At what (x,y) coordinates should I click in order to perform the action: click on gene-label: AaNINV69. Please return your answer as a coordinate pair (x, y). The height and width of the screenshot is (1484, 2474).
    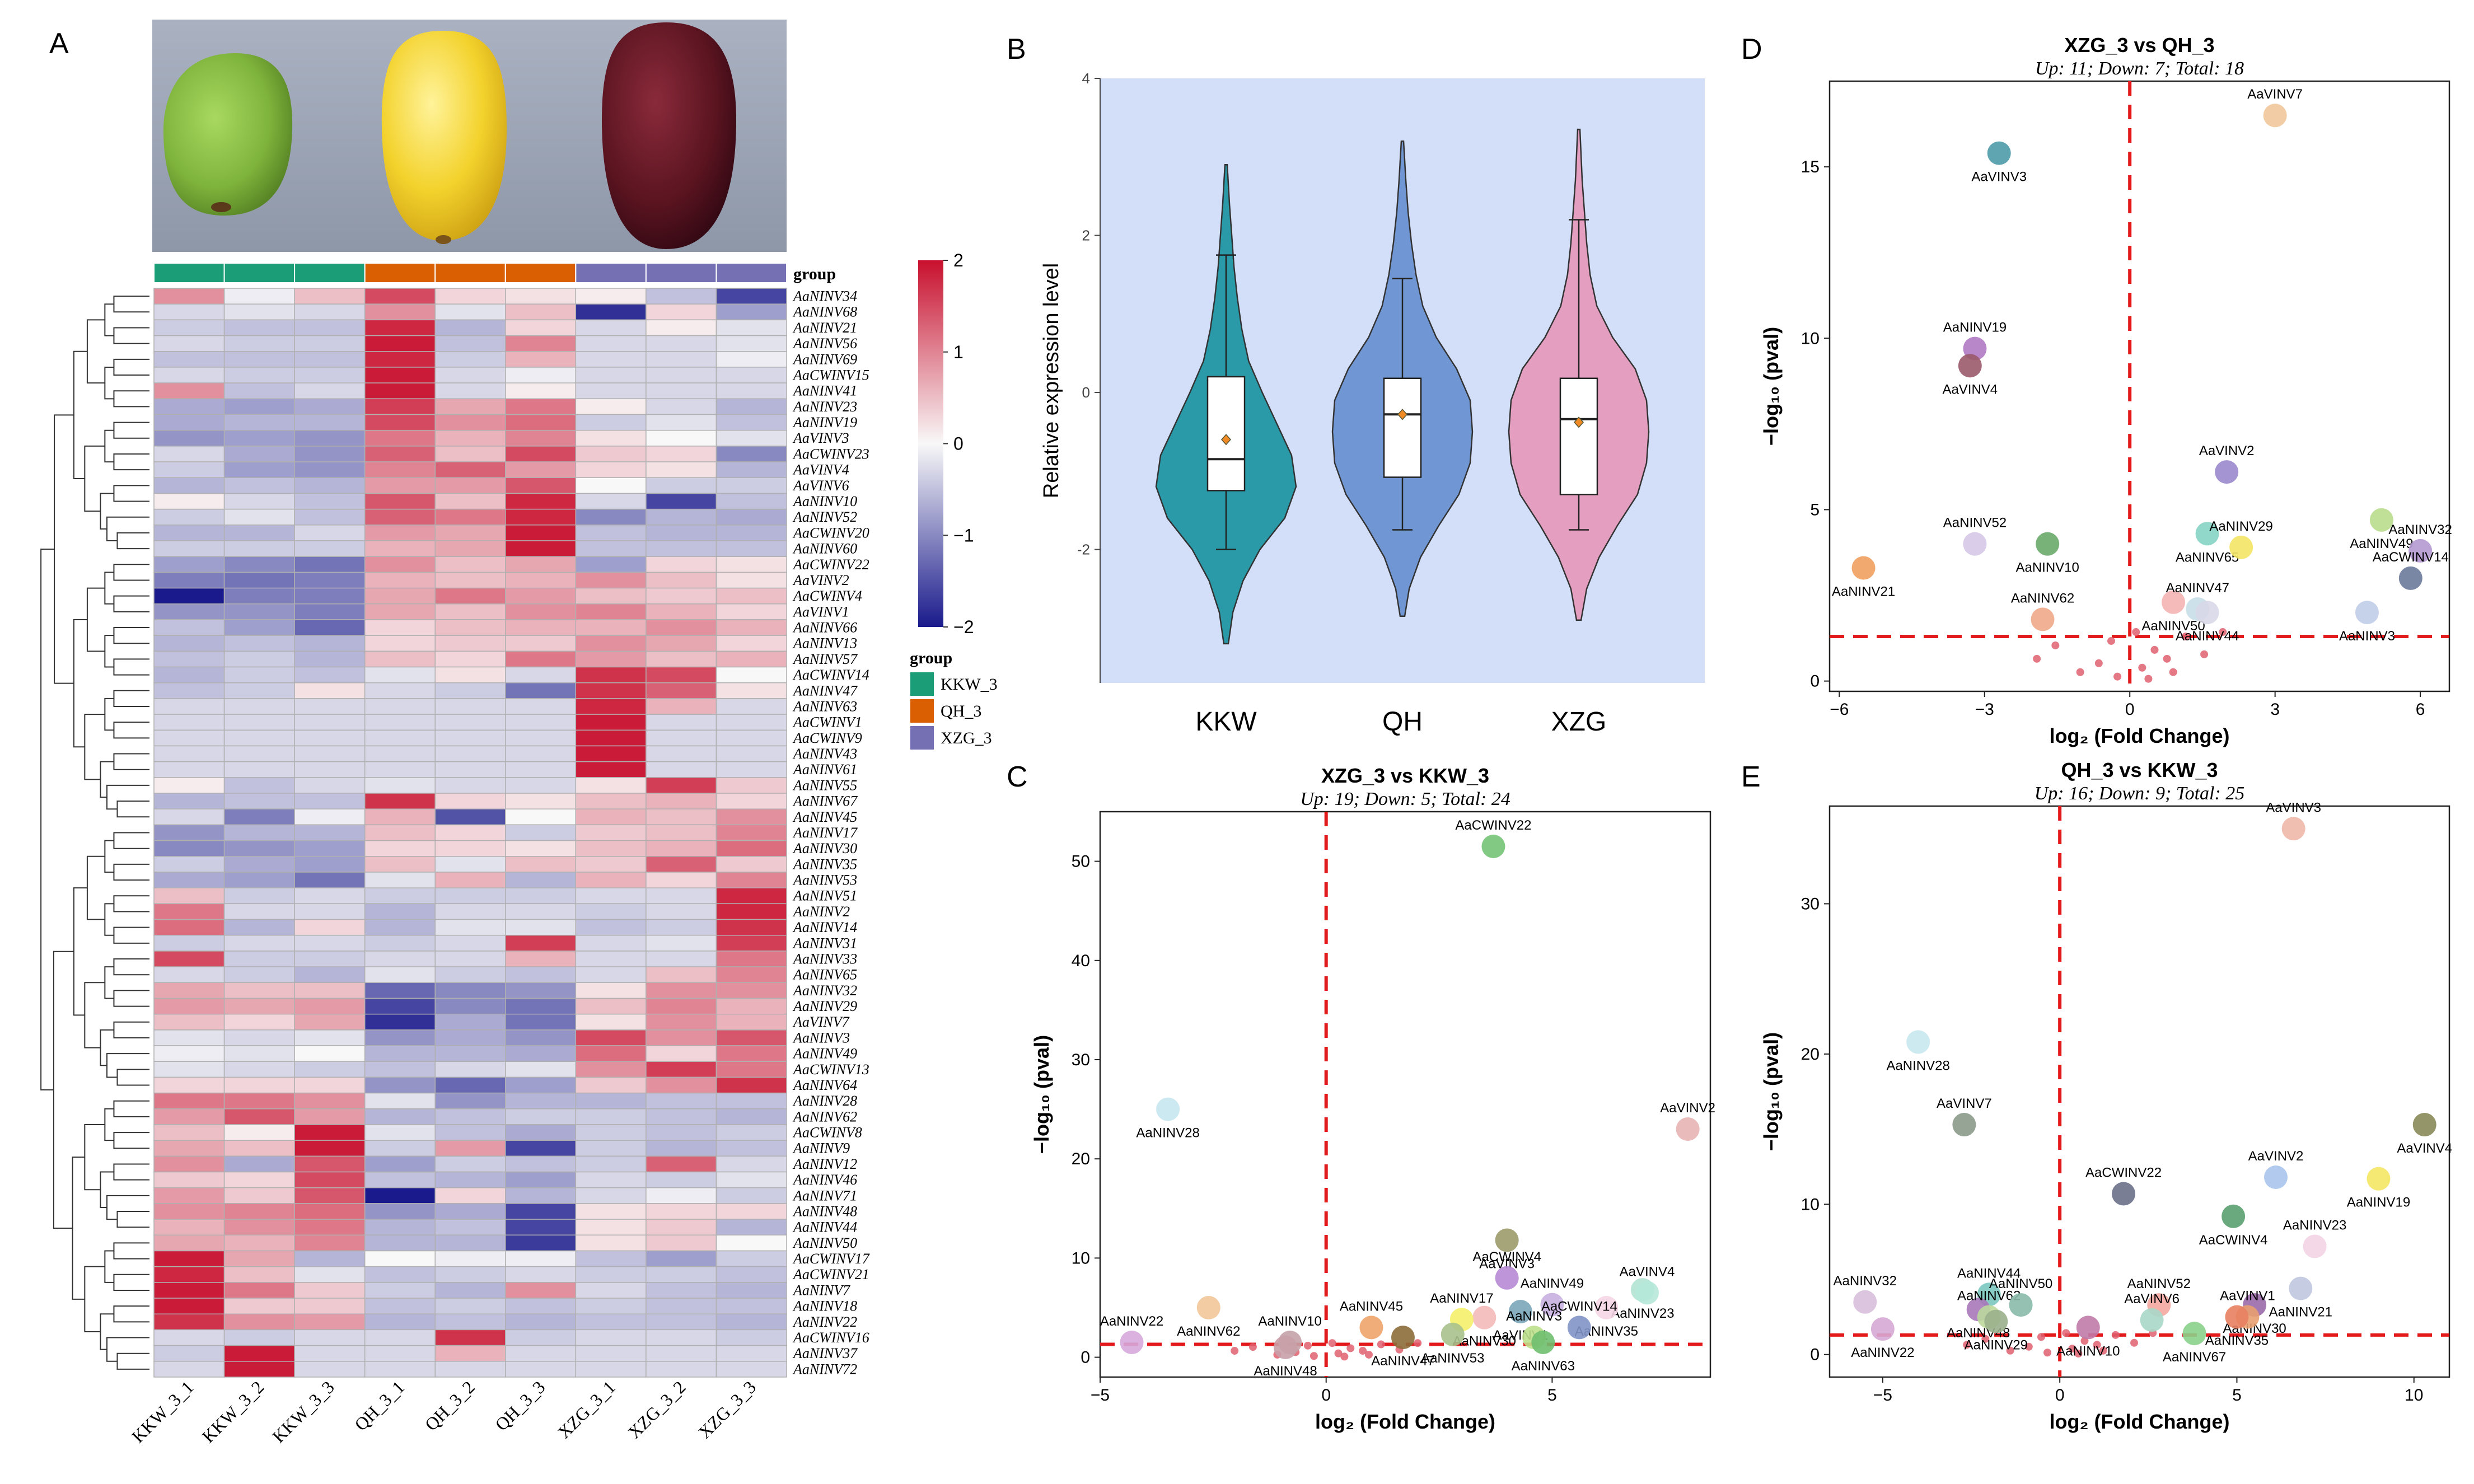
    Looking at the image, I should click on (824, 359).